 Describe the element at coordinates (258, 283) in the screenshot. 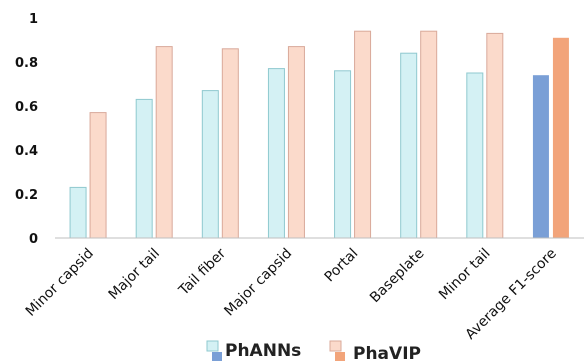

I see `x-tick-label: Major capsid` at that location.